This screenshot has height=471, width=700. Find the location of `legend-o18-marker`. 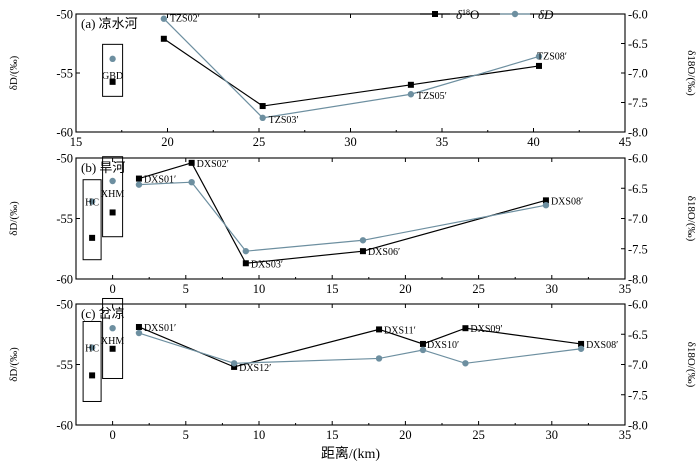

legend-o18-marker is located at coordinates (435, 14).